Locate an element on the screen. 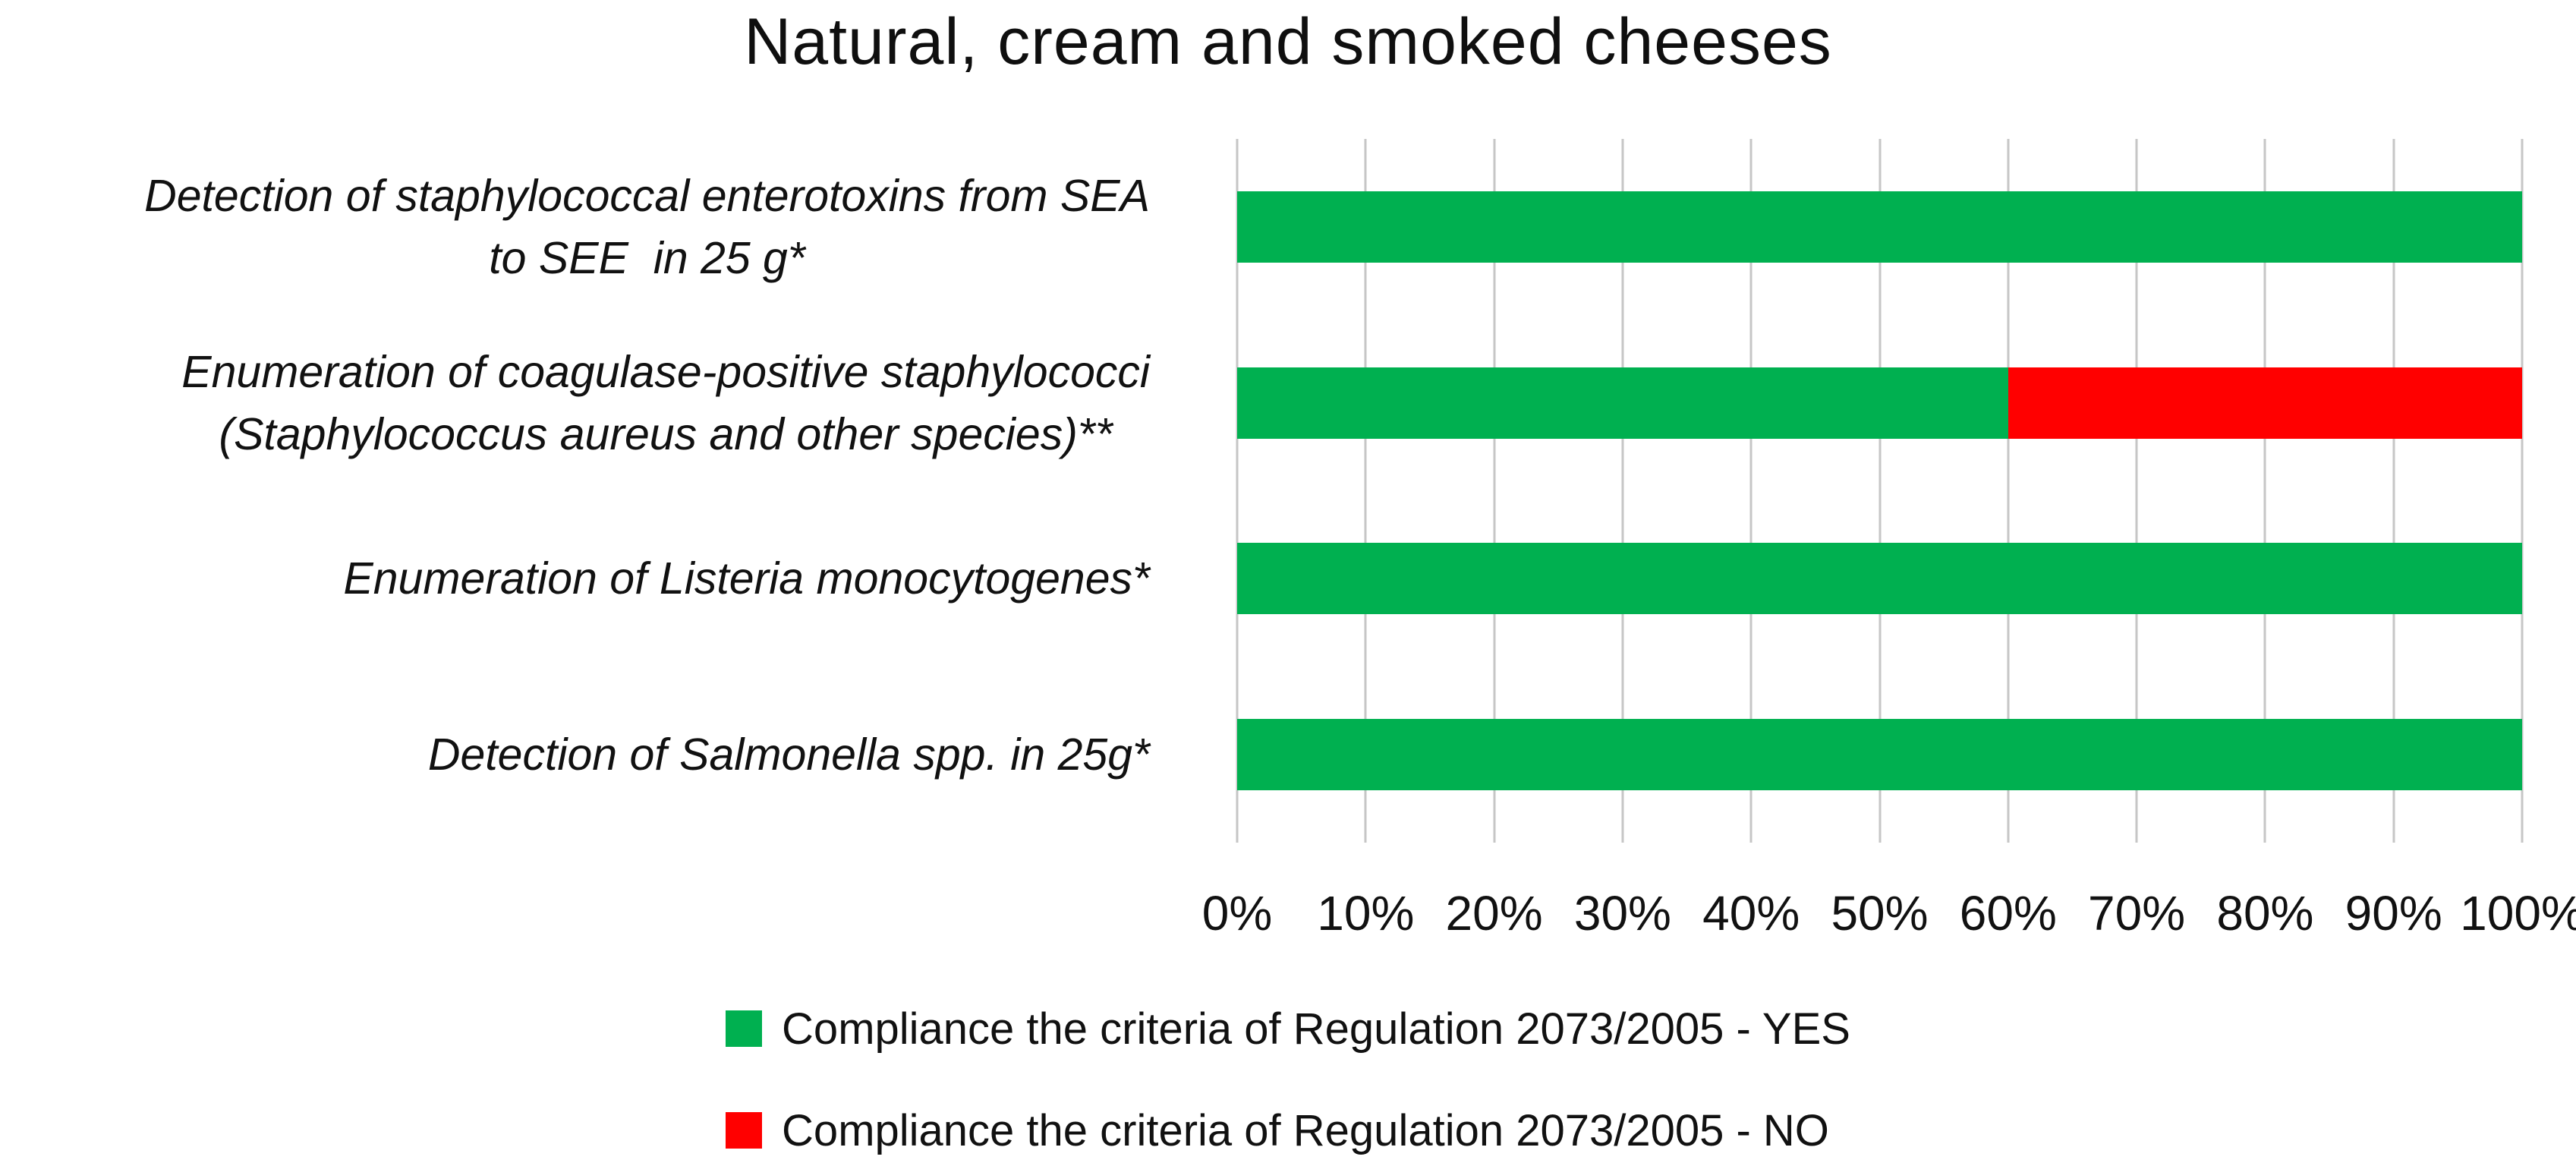 This screenshot has height=1163, width=2576. x-tick-label: 20% is located at coordinates (1494, 914).